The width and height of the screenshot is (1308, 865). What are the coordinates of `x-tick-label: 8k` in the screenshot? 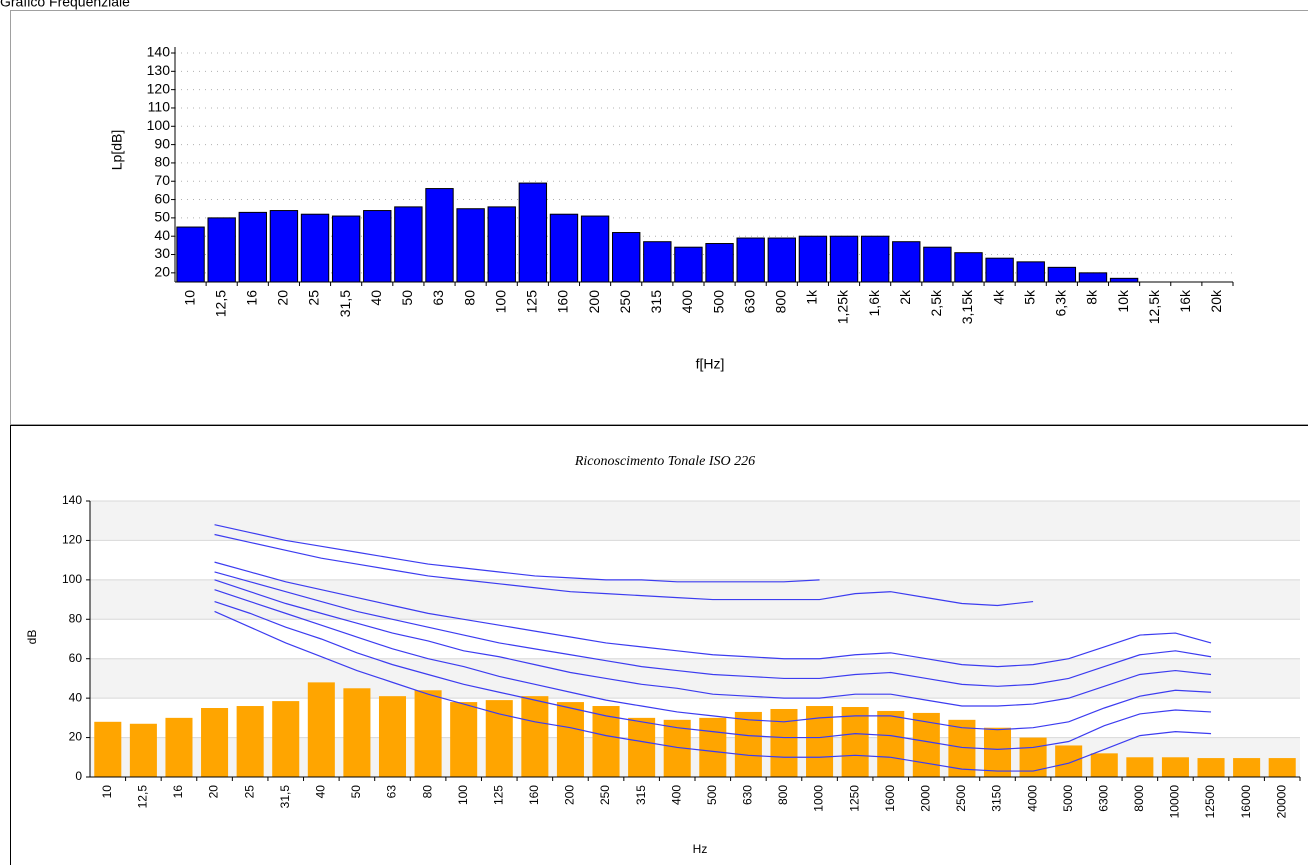 It's located at (1092, 297).